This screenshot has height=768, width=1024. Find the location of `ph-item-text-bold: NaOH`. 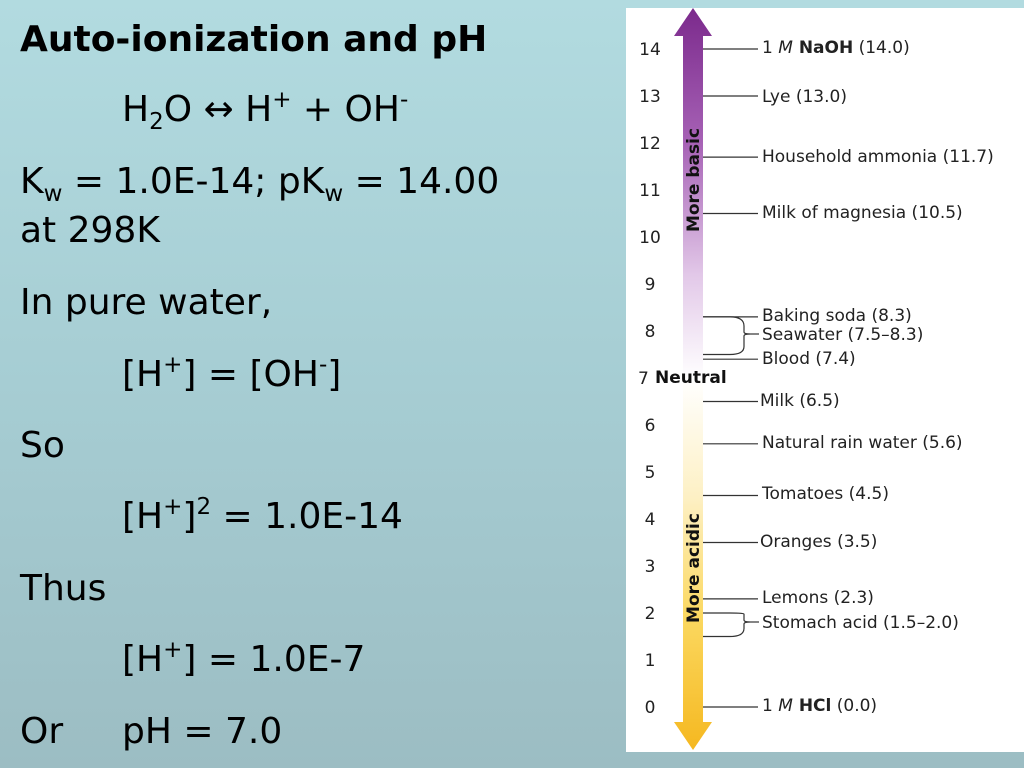

ph-item-text-bold: NaOH is located at coordinates (823, 48).